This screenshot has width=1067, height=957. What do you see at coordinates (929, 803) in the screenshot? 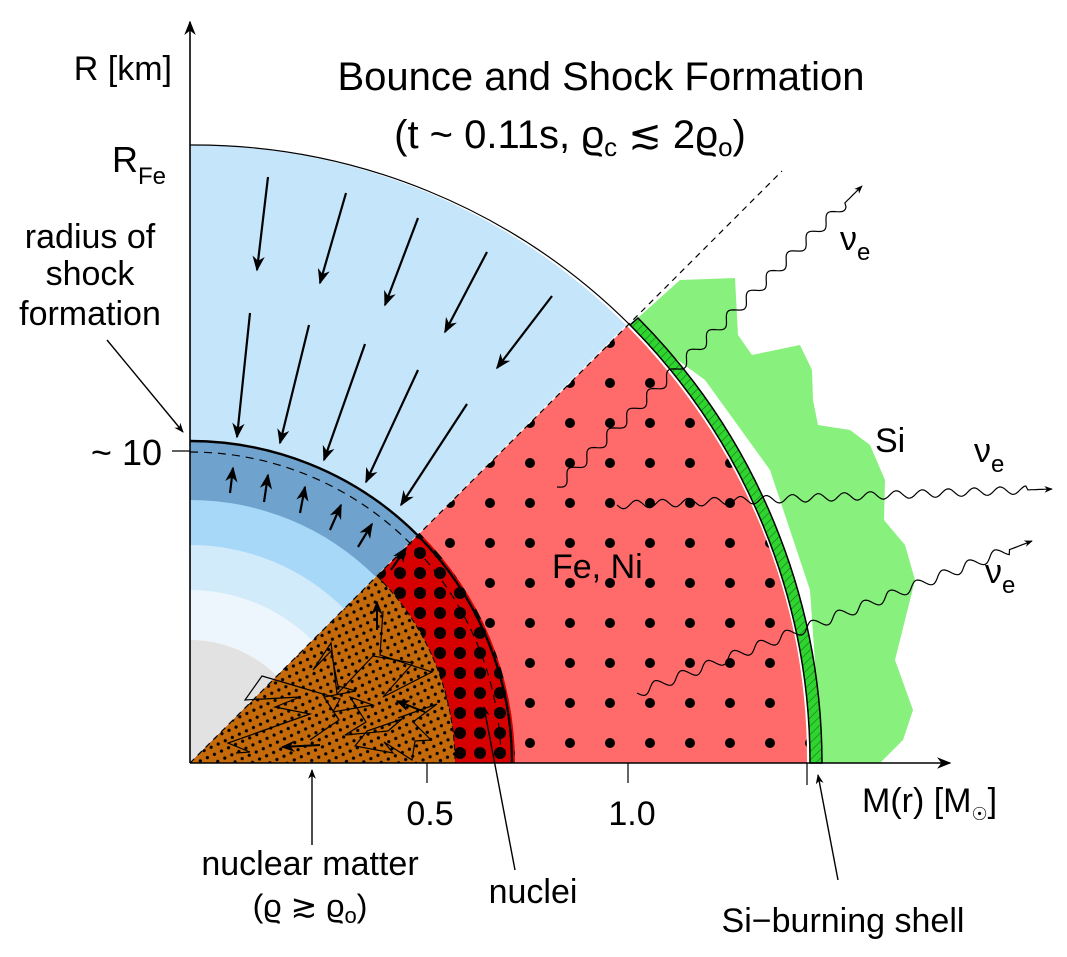
I see `x-axis-label: M(r) [M☉]` at bounding box center [929, 803].